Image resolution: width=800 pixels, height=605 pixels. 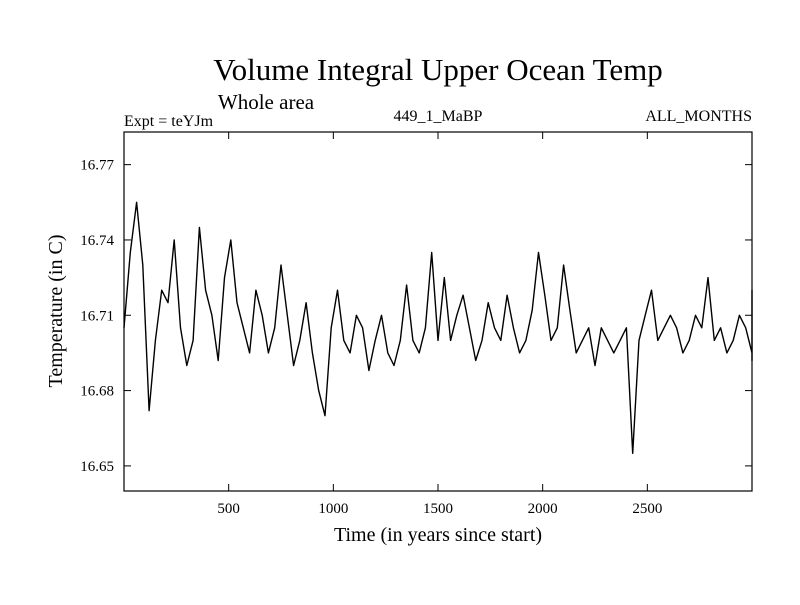 What do you see at coordinates (333, 509) in the screenshot?
I see `x-tick-label: 1000` at bounding box center [333, 509].